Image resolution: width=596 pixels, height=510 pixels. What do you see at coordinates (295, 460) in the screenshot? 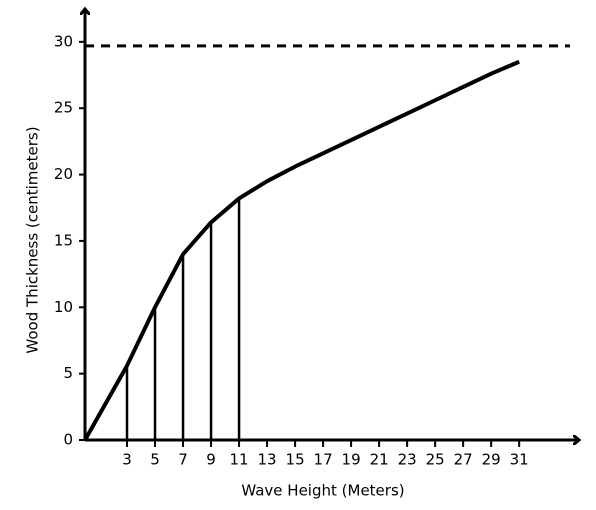
I see `x-tick-label: 15` at bounding box center [295, 460].